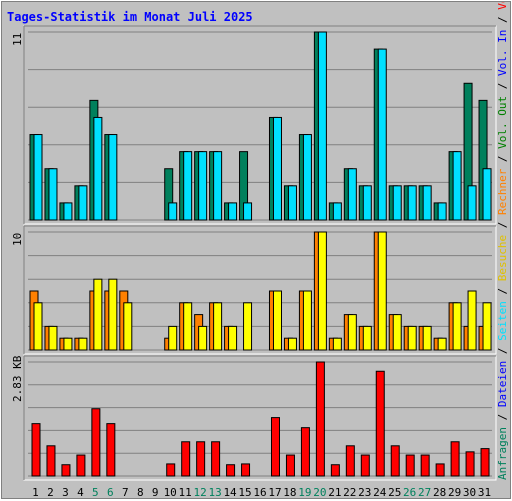 This screenshot has height=501, width=512. What do you see at coordinates (502, 384) in the screenshot?
I see `legend-part-2: Dateien` at bounding box center [502, 384].